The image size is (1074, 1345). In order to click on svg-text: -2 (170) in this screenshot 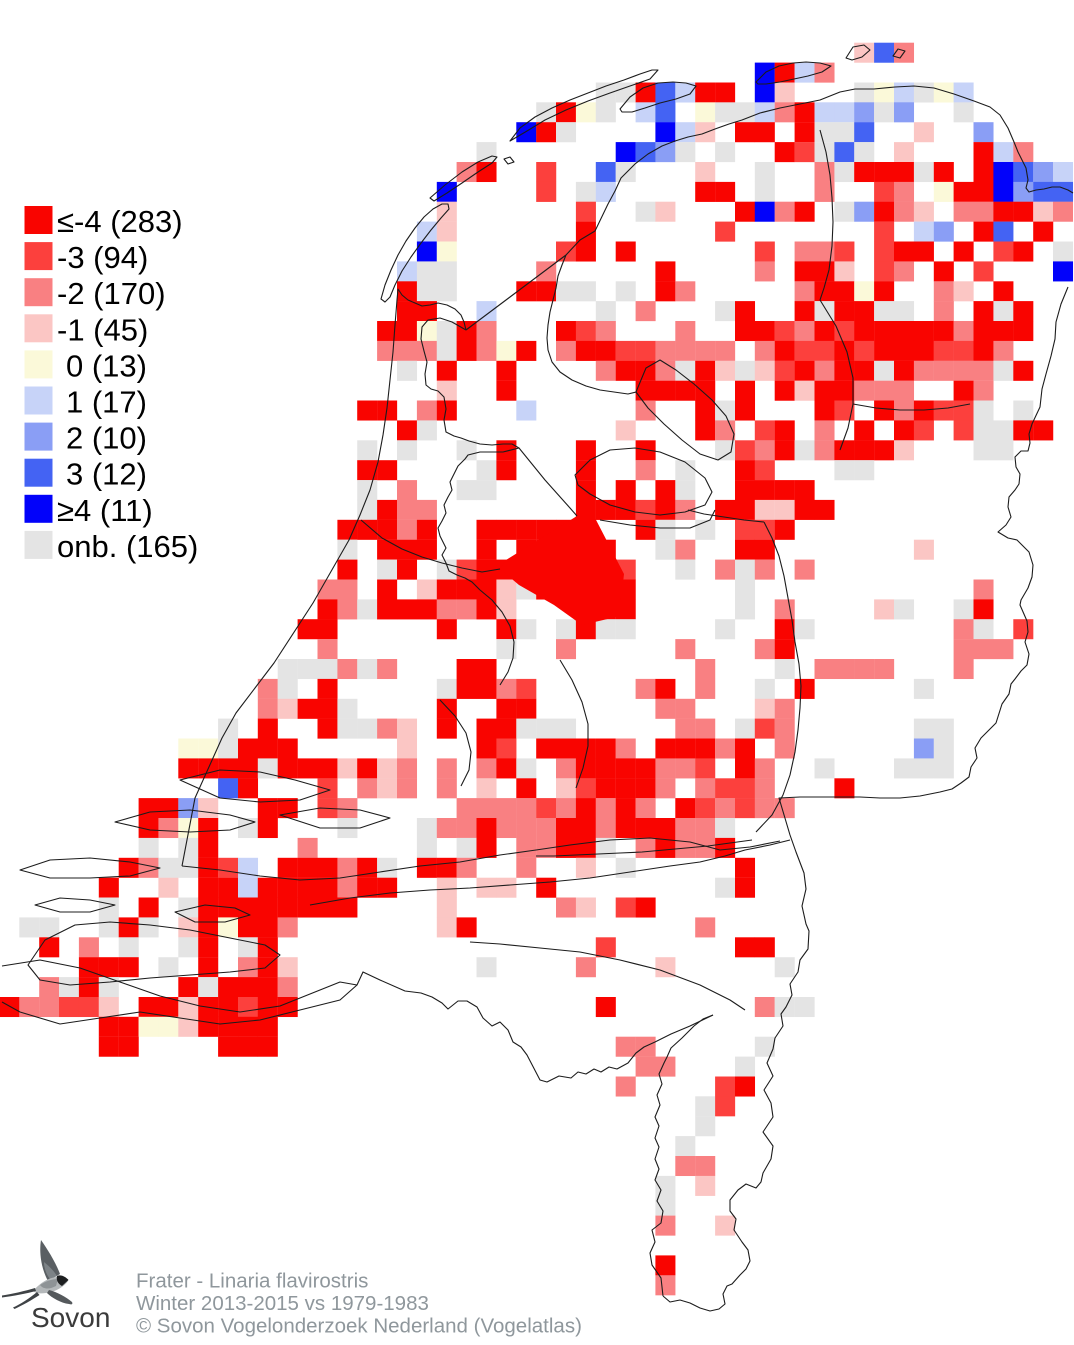, I will do `click(111, 293)`.